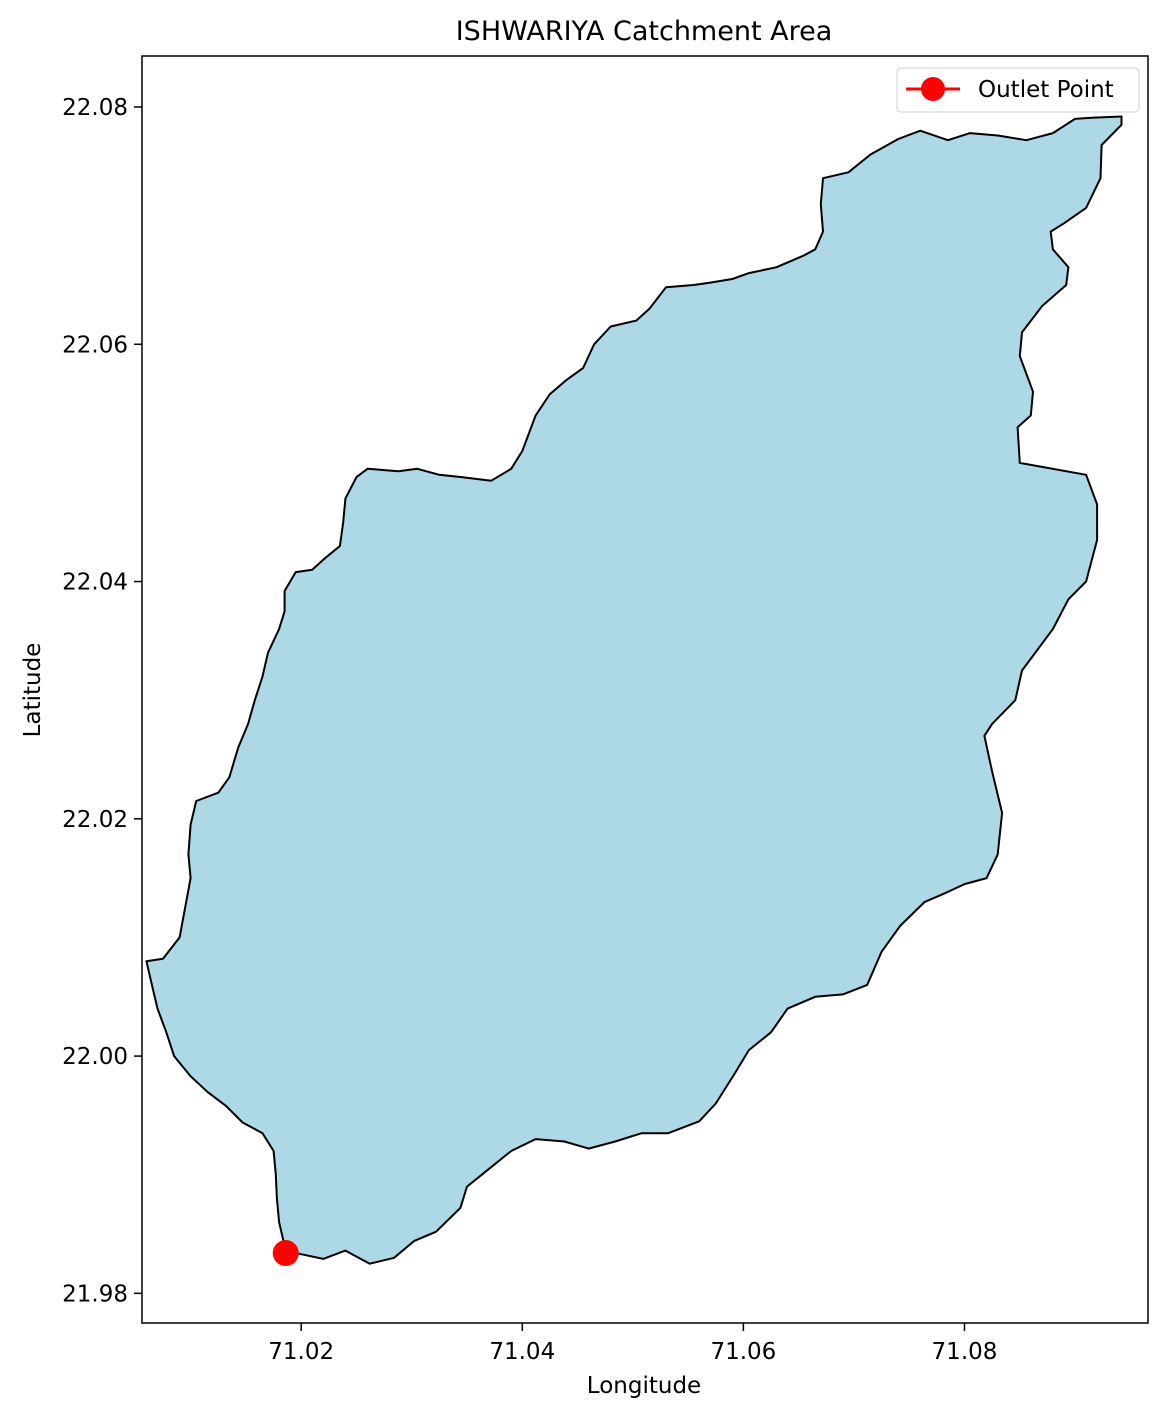 The height and width of the screenshot is (1417, 1166). I want to click on y-tick-label: 22.00, so click(95, 1057).